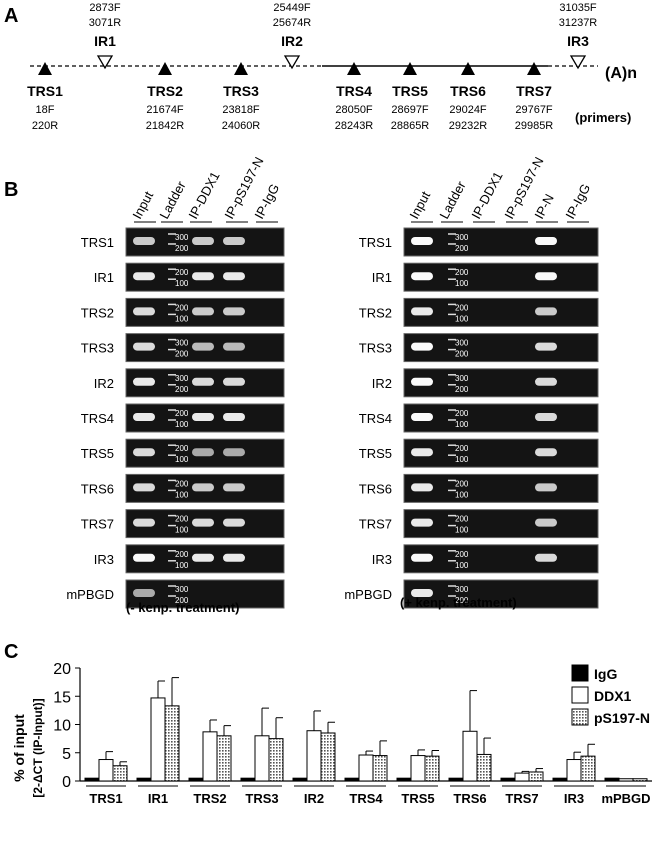 The height and width of the screenshot is (844, 661). What do you see at coordinates (468, 110) in the screenshot?
I see `trs-primer-f: 29024F` at bounding box center [468, 110].